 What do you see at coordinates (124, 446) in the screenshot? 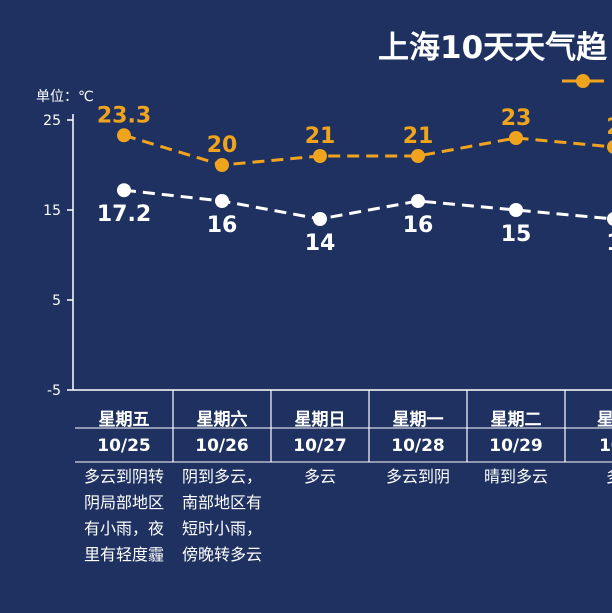
I see `x-tick-label-0: 10/25` at bounding box center [124, 446].